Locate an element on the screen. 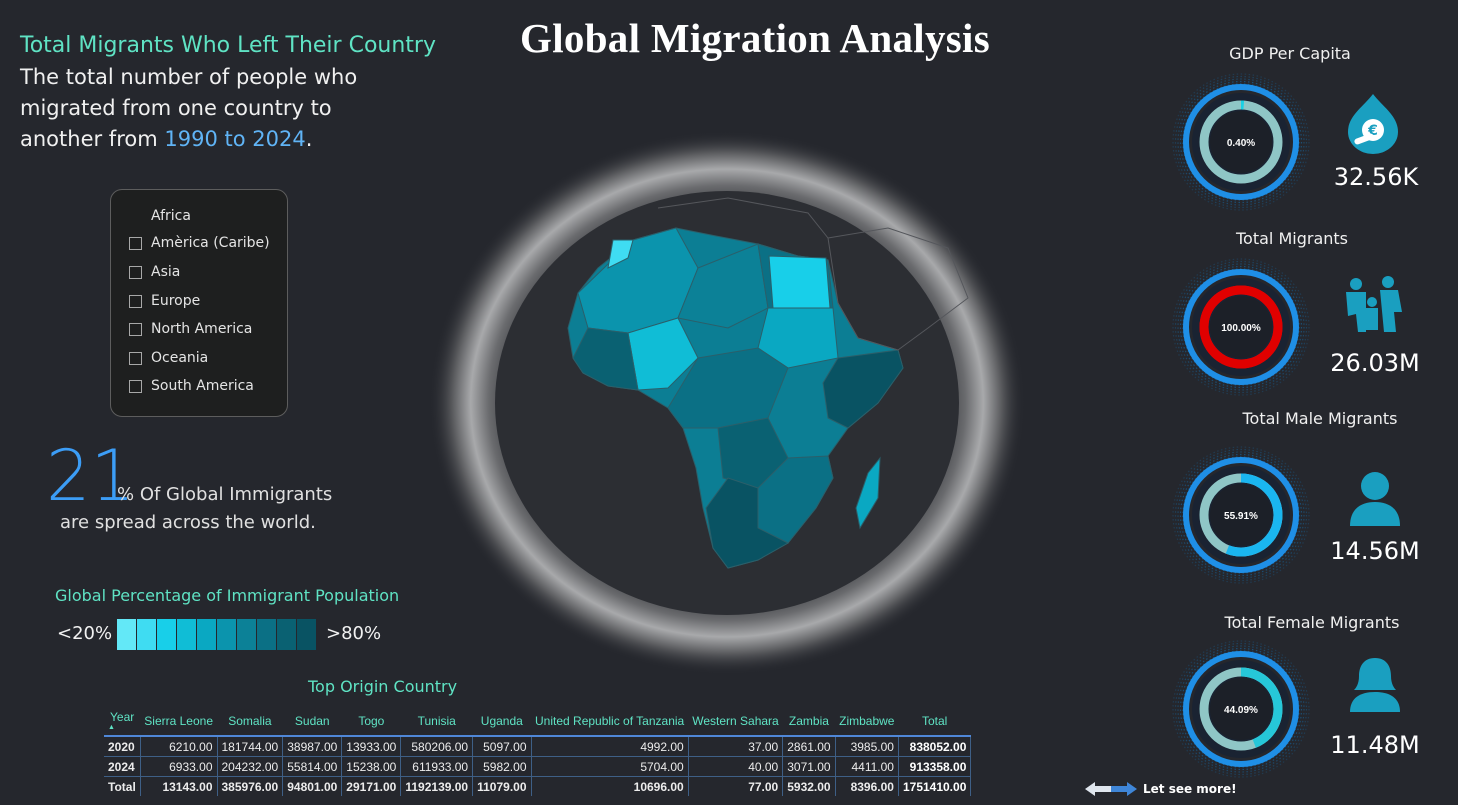 This screenshot has width=1458, height=805. column-header: Total is located at coordinates (934, 721).